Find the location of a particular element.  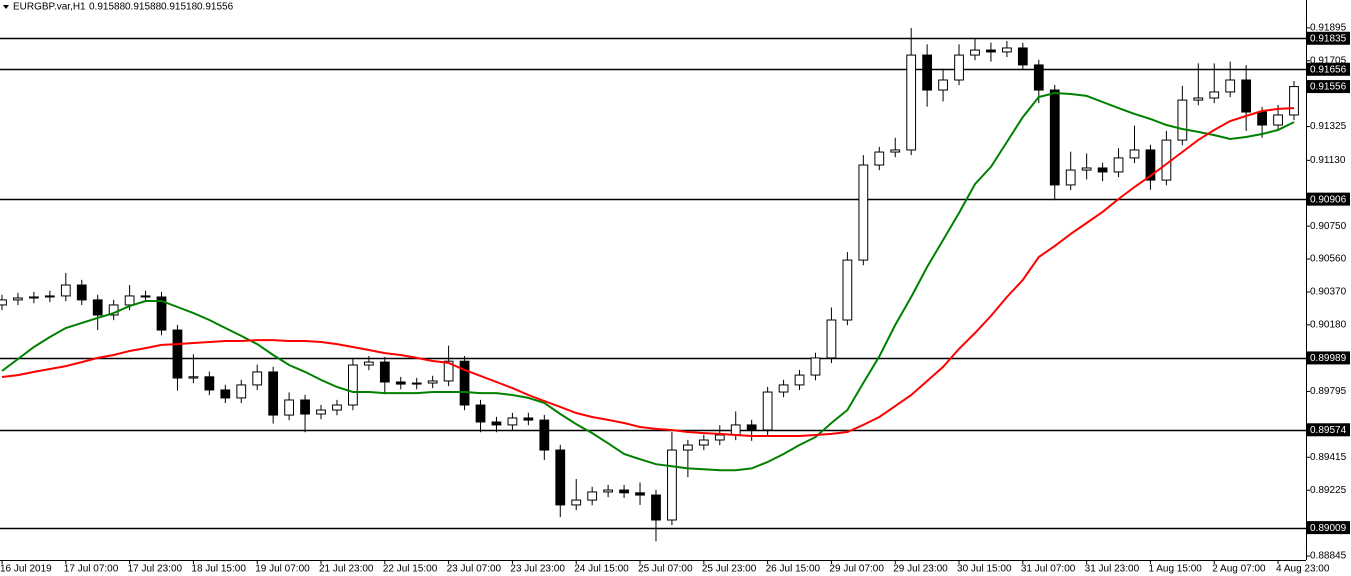

menu-arrow is located at coordinates (6, 7).